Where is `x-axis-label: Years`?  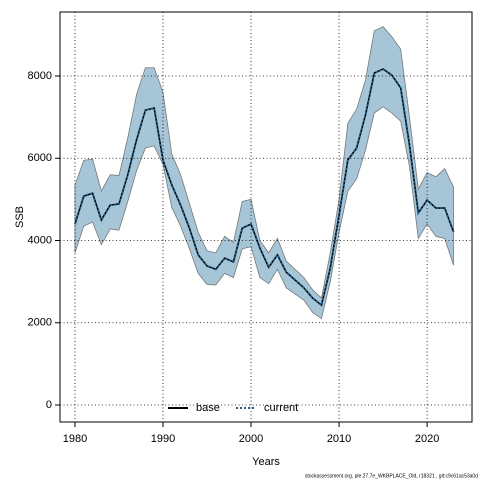 x-axis-label: Years is located at coordinates (266, 462).